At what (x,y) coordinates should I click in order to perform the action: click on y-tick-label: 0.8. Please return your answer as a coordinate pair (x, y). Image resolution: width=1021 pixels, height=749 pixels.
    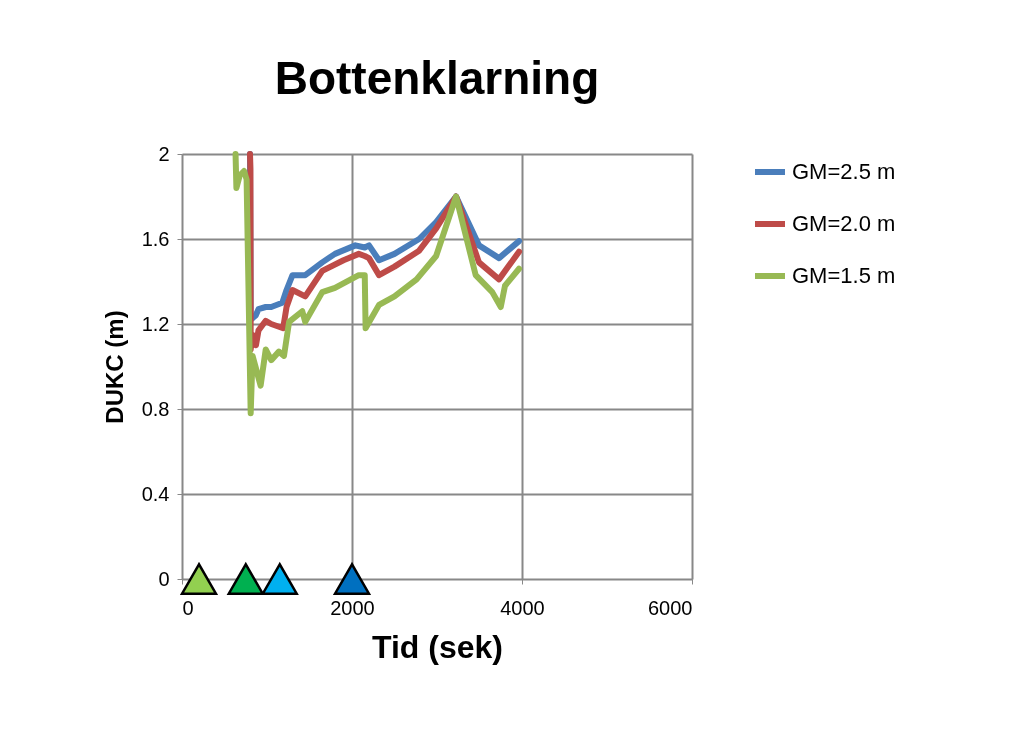
    Looking at the image, I should click on (155, 408).